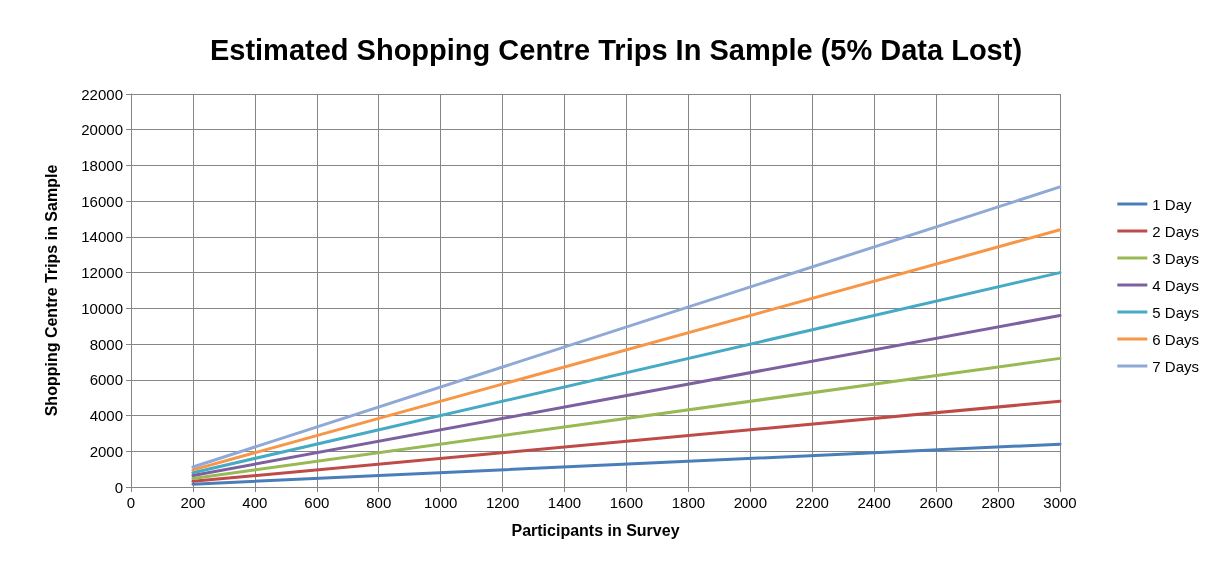 This screenshot has height=570, width=1230. I want to click on y-tick-label: 8000, so click(106, 344).